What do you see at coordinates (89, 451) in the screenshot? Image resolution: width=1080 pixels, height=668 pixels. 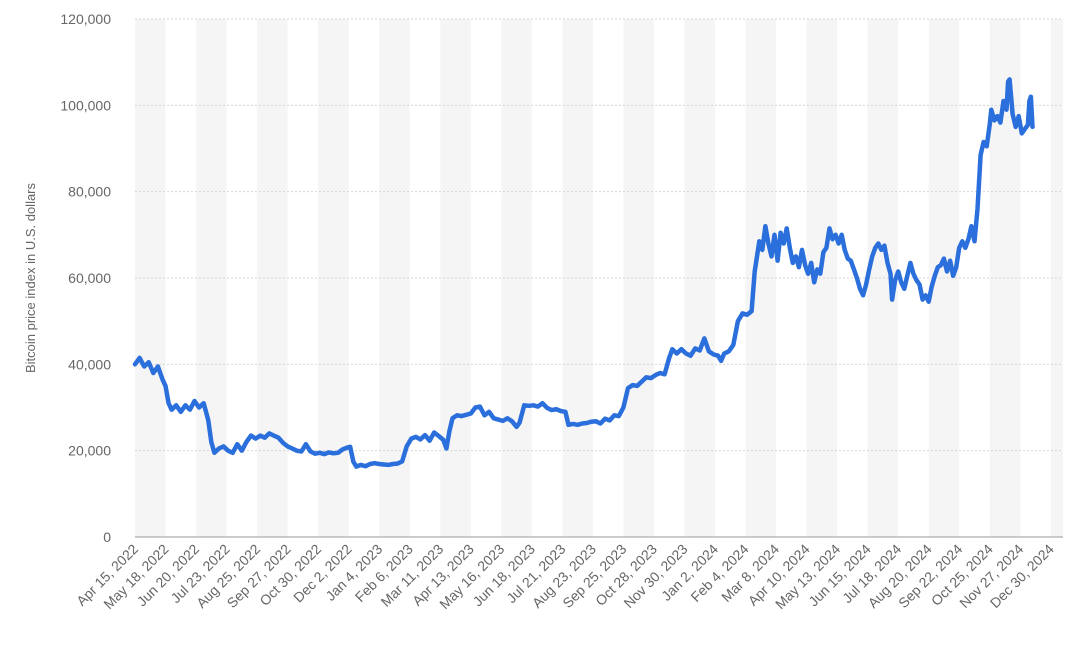 I see `y-tick-label: 20,000` at bounding box center [89, 451].